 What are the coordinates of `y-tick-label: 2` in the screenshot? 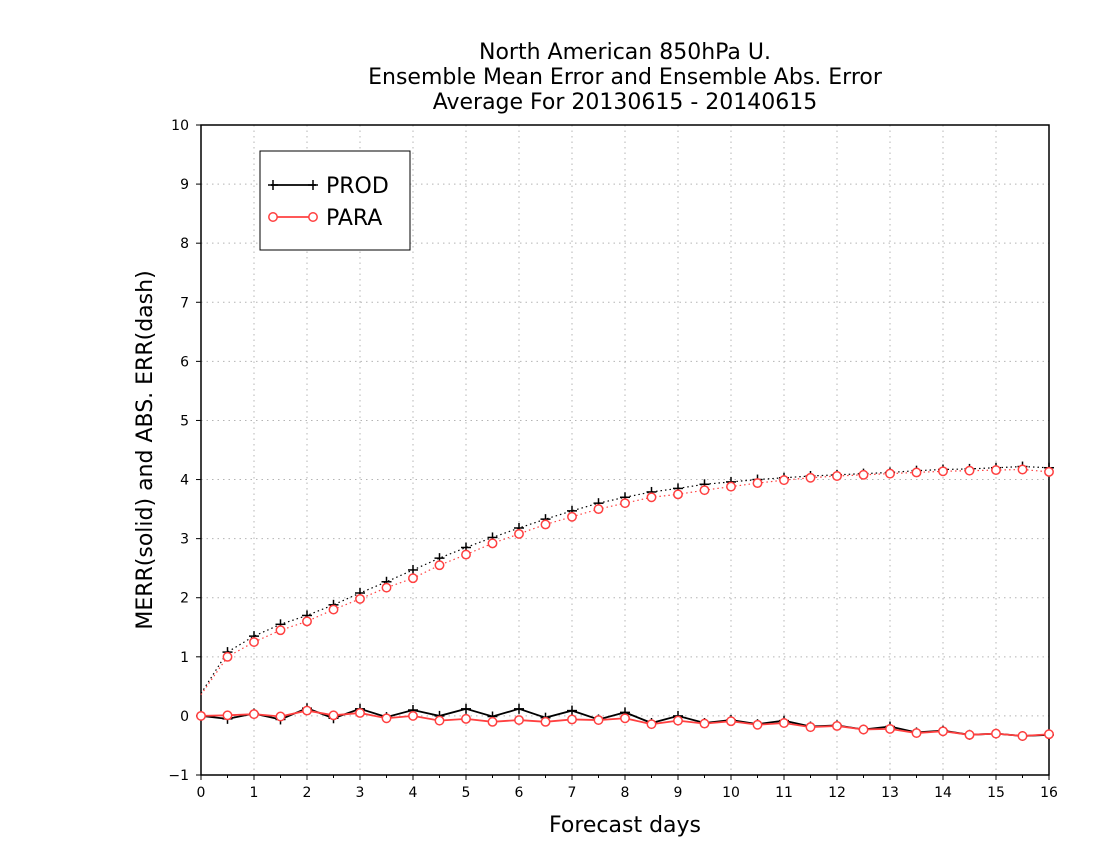 It's located at (184, 599).